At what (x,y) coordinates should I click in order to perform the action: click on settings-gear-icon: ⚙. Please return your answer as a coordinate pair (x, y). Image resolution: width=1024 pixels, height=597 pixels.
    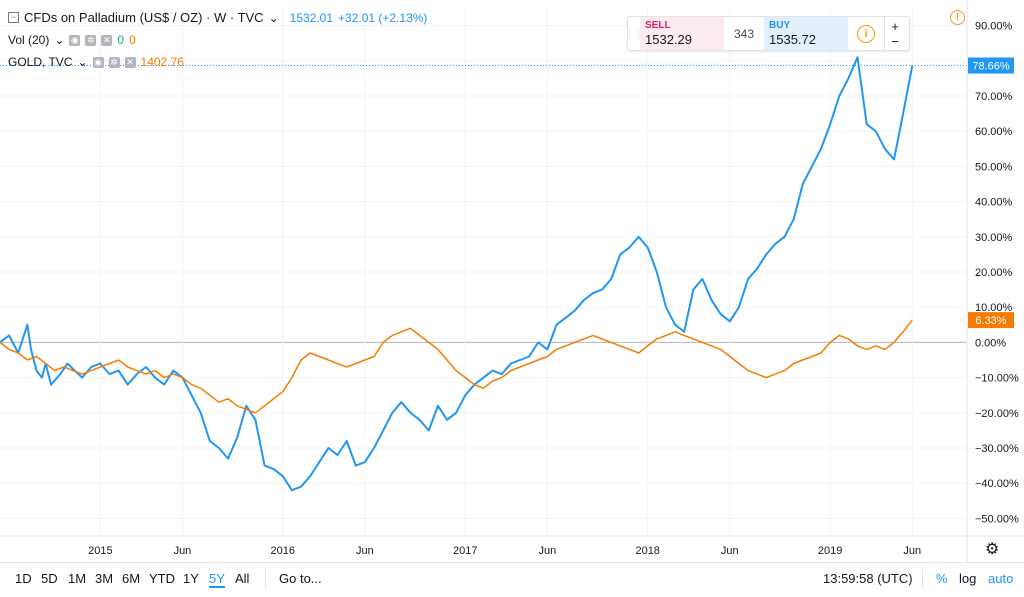
    Looking at the image, I should click on (992, 549).